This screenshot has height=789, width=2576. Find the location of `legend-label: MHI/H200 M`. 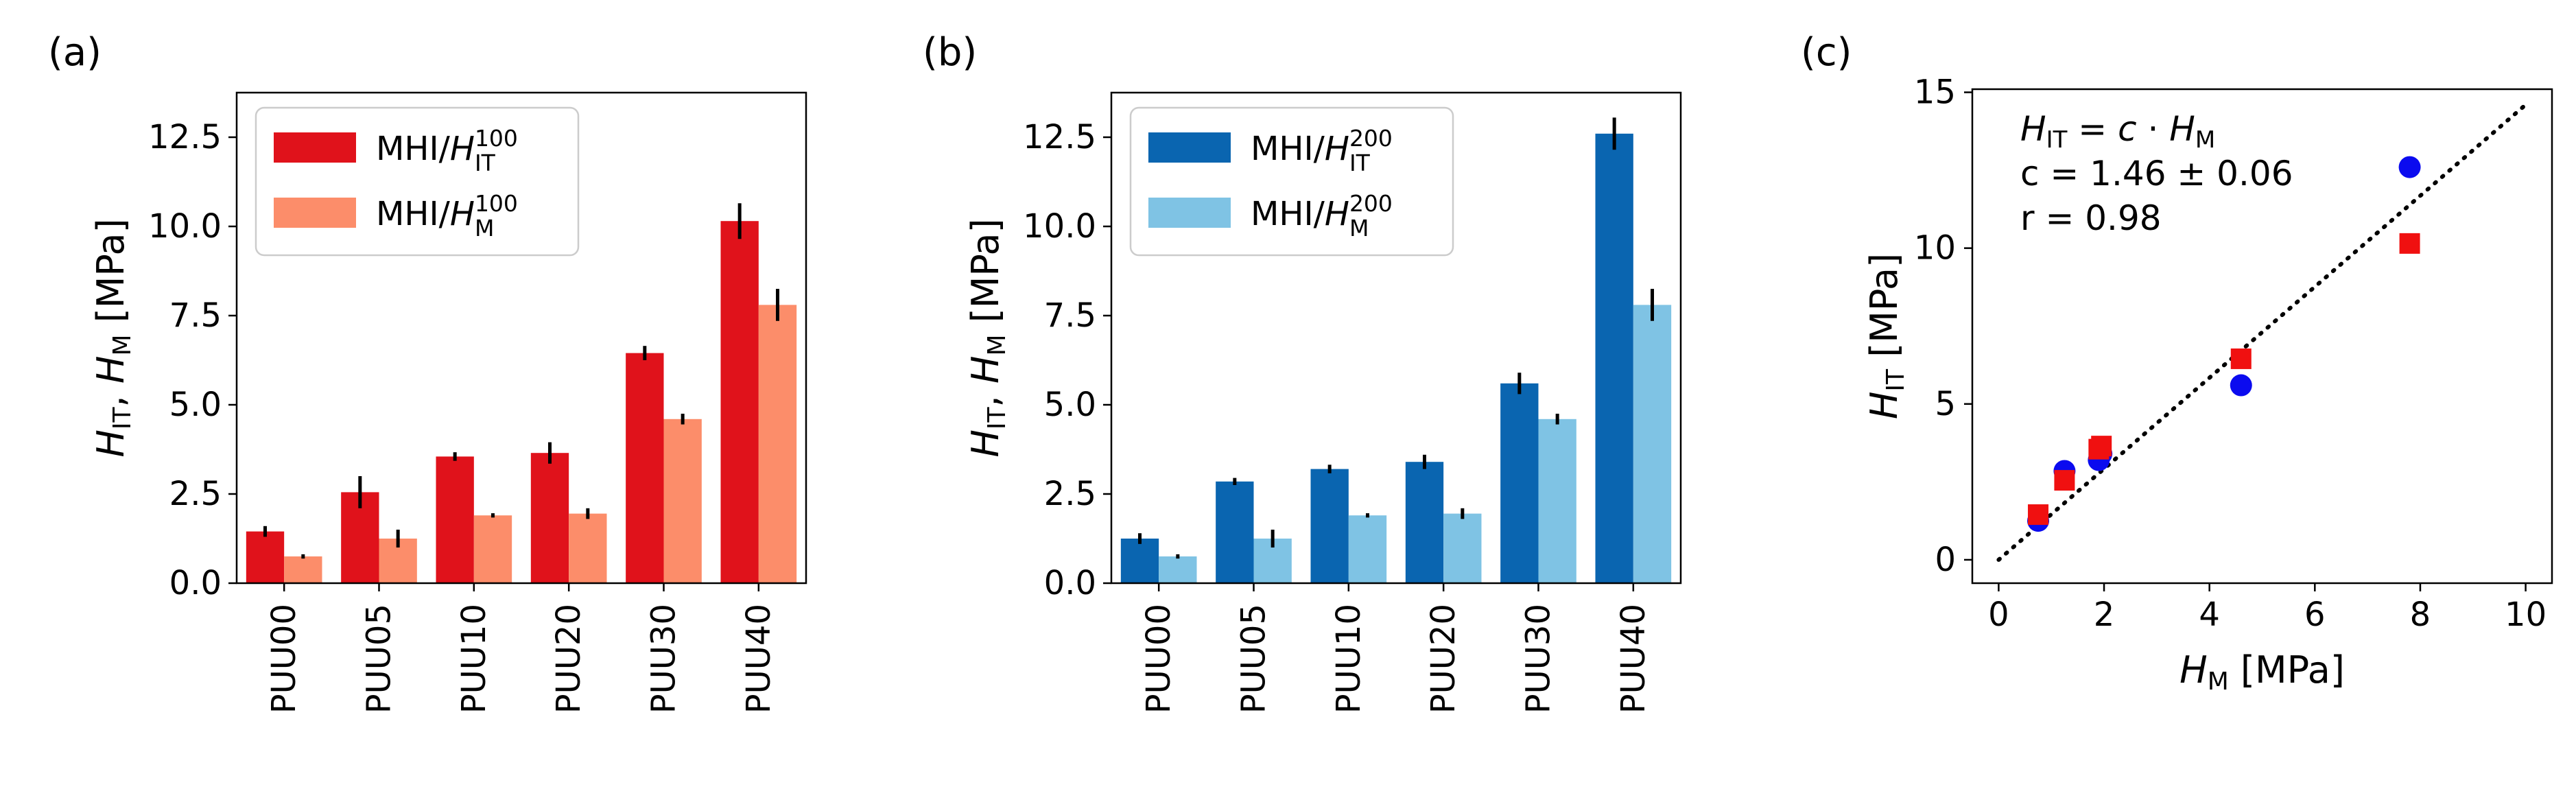

legend-label: MHI/H200 M is located at coordinates (1322, 216).